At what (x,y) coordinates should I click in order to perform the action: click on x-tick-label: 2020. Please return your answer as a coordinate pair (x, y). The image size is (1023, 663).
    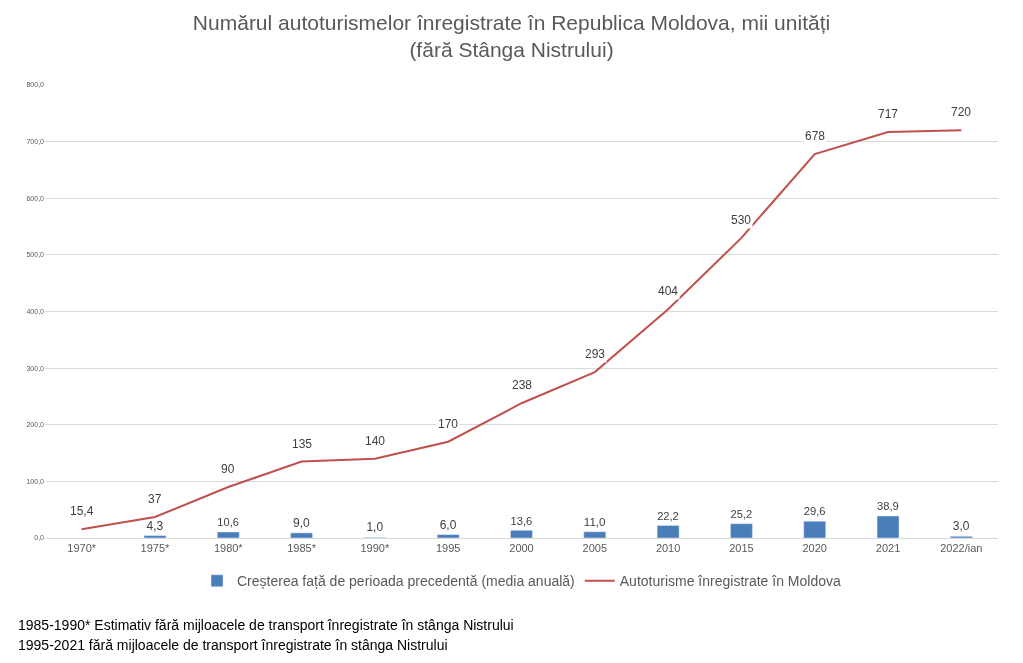
    Looking at the image, I should click on (814, 548).